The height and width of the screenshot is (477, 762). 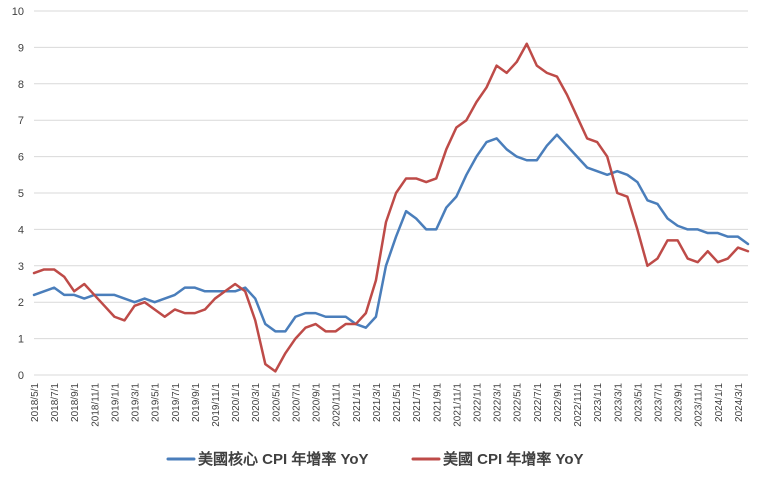 What do you see at coordinates (115, 402) in the screenshot?
I see `x-tick-label: 2019/1/1` at bounding box center [115, 402].